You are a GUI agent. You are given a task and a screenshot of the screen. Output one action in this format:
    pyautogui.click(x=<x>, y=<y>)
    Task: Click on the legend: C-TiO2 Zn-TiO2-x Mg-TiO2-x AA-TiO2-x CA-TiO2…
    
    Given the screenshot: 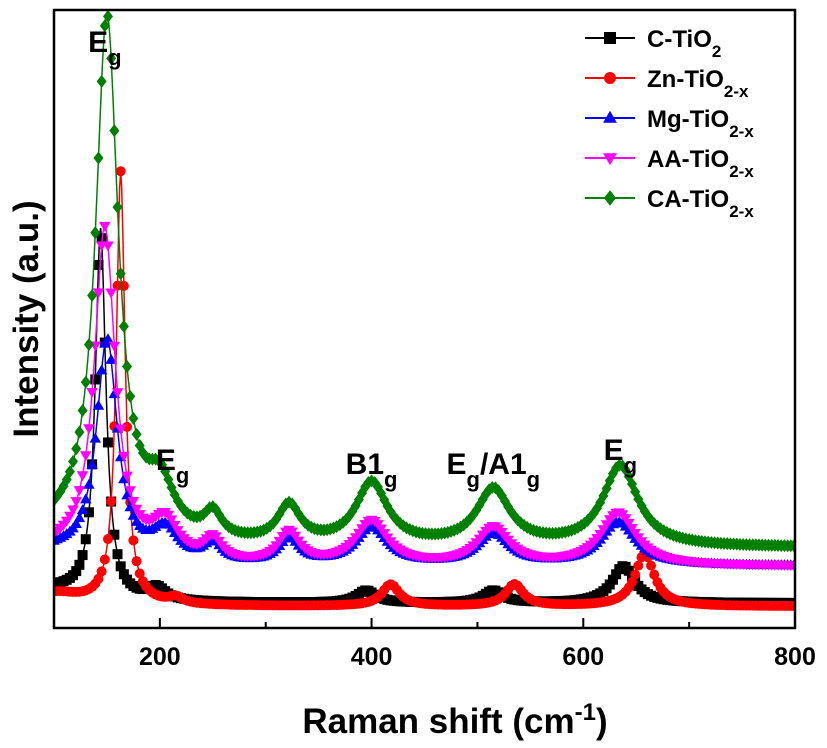 What is the action you would take?
    pyautogui.click(x=669, y=123)
    